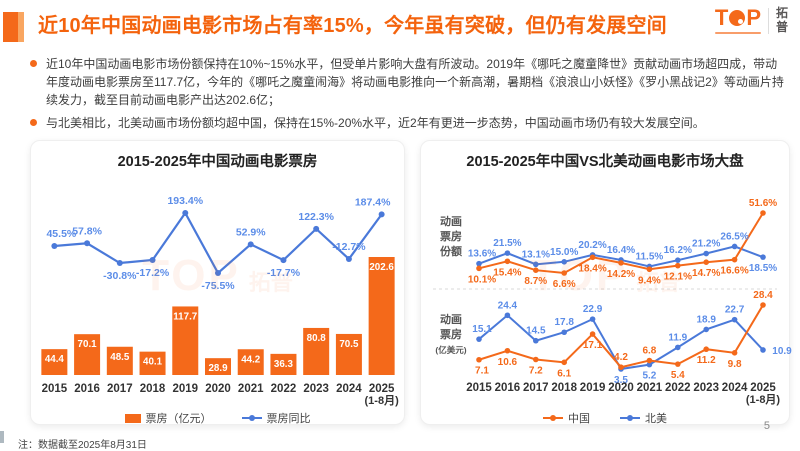  What do you see at coordinates (621, 357) in the screenshot?
I see `svg-text: 4.2` at bounding box center [621, 357].